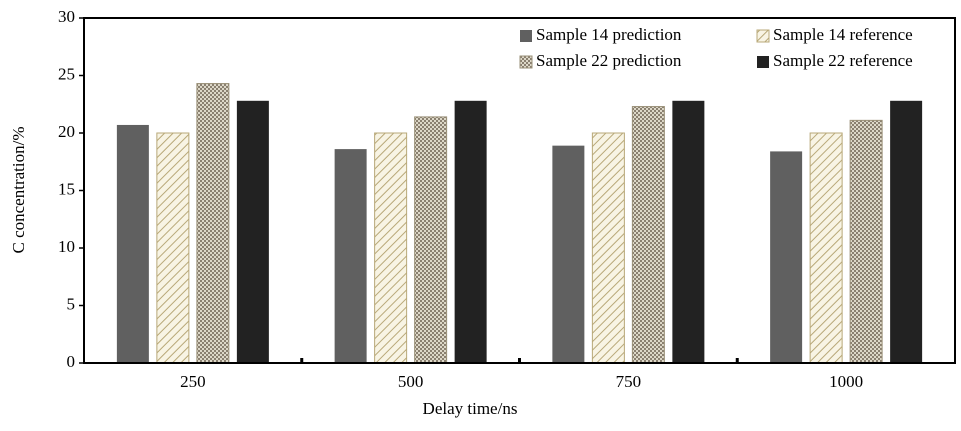 The image size is (961, 431). What do you see at coordinates (66, 131) in the screenshot?
I see `y-tick-label: 20` at bounding box center [66, 131].